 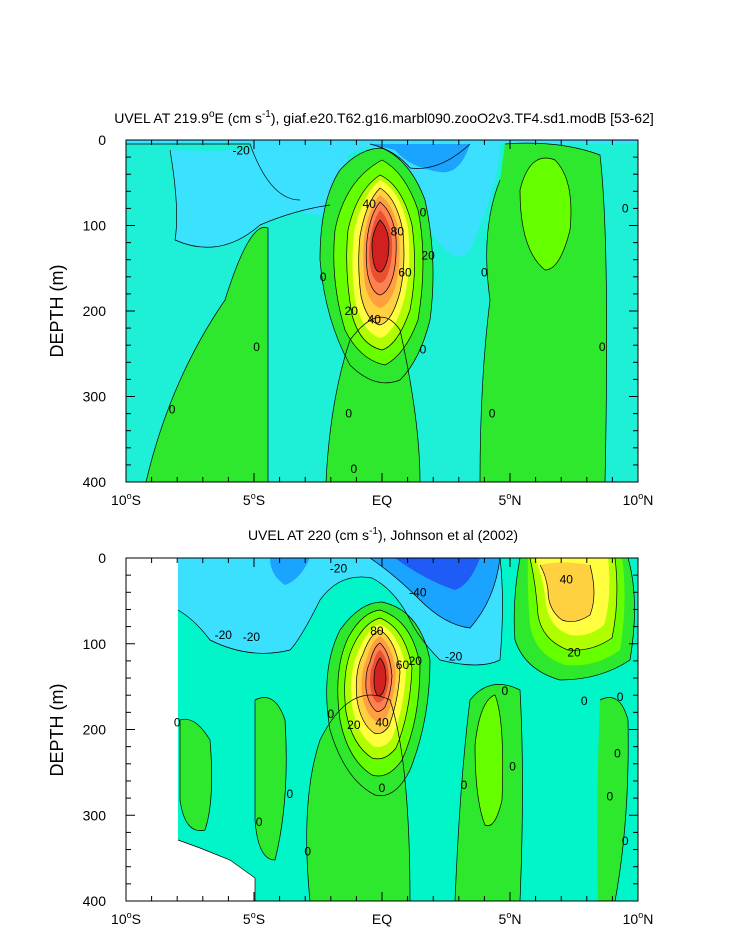 What do you see at coordinates (196, 775) in the screenshot?
I see `east-sw` at bounding box center [196, 775].